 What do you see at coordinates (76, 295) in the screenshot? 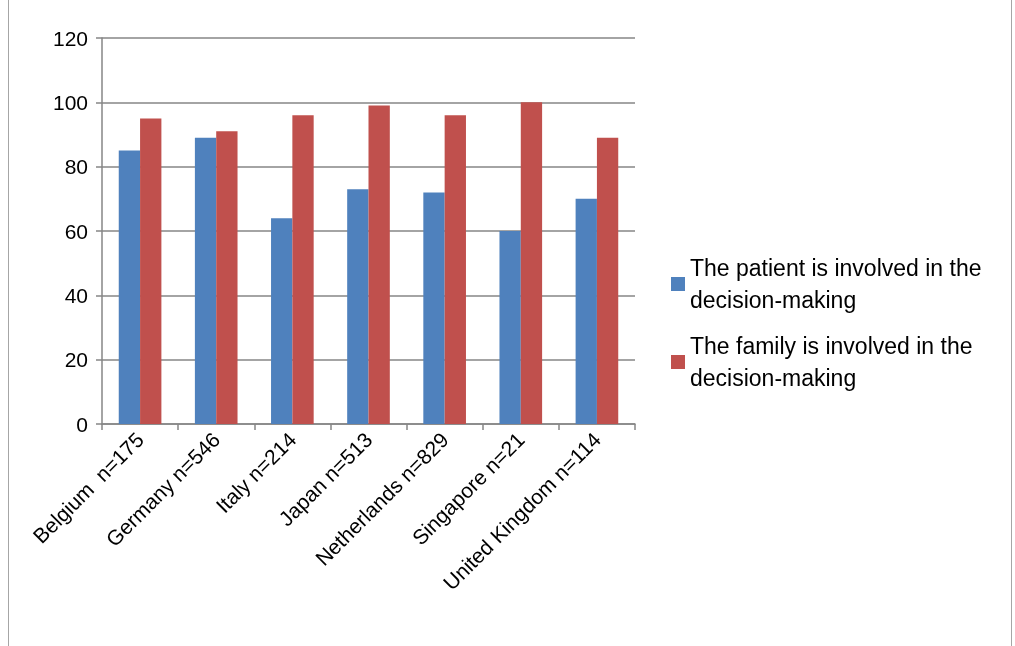
I see `y-tick-label: 40` at bounding box center [76, 295].